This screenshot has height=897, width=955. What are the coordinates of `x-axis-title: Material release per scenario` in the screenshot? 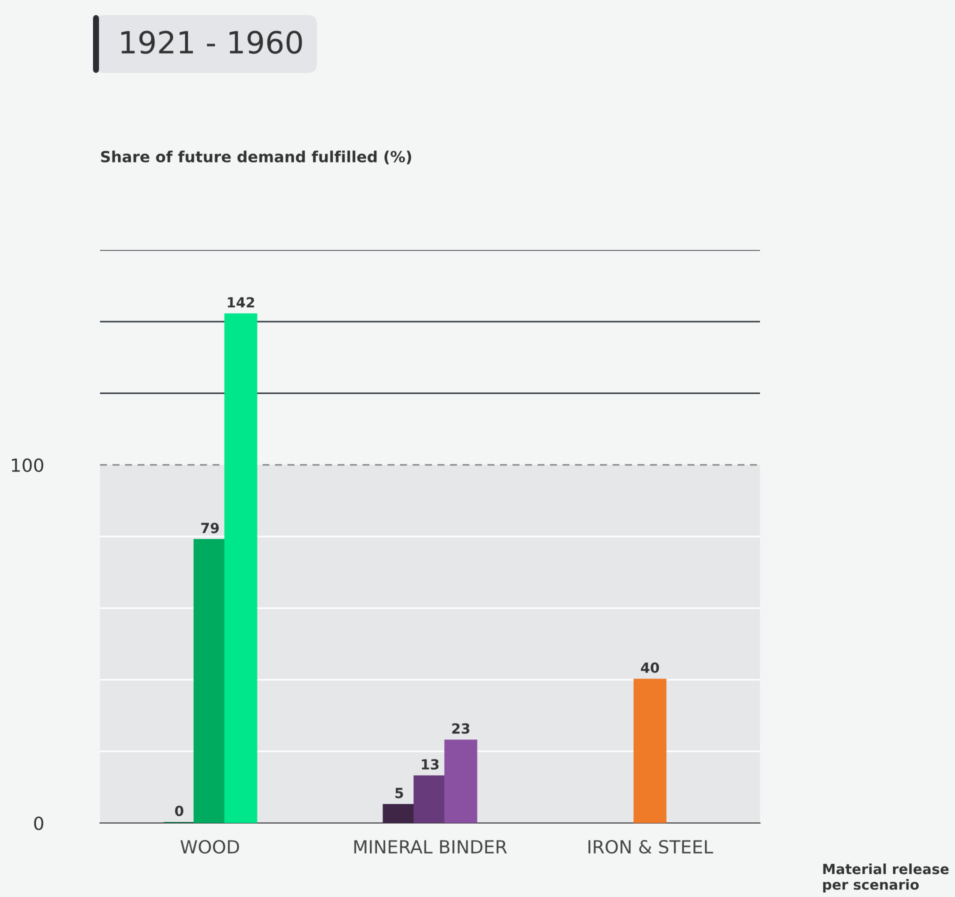 It's located at (886, 878).